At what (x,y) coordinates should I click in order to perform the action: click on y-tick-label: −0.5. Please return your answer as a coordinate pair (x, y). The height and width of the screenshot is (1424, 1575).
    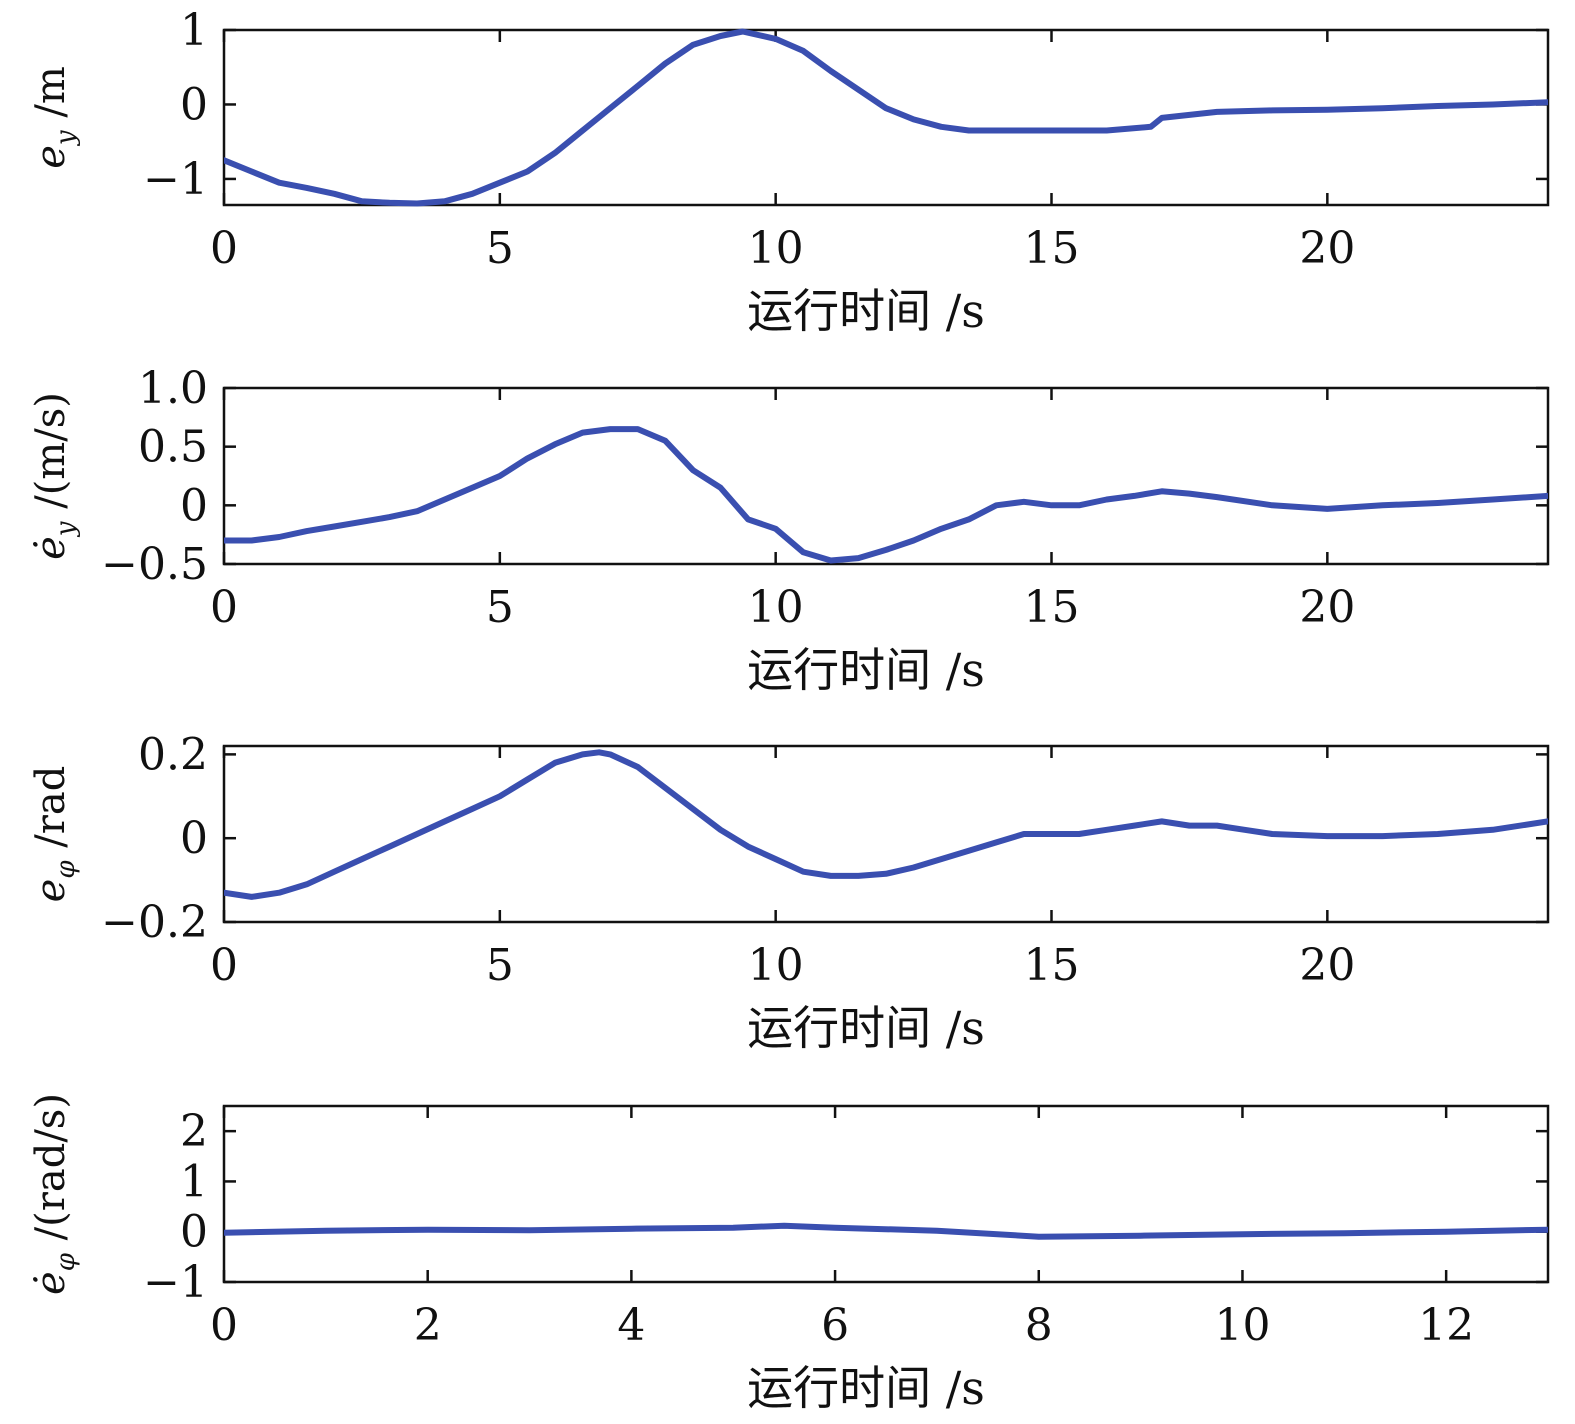
    Looking at the image, I should click on (154, 564).